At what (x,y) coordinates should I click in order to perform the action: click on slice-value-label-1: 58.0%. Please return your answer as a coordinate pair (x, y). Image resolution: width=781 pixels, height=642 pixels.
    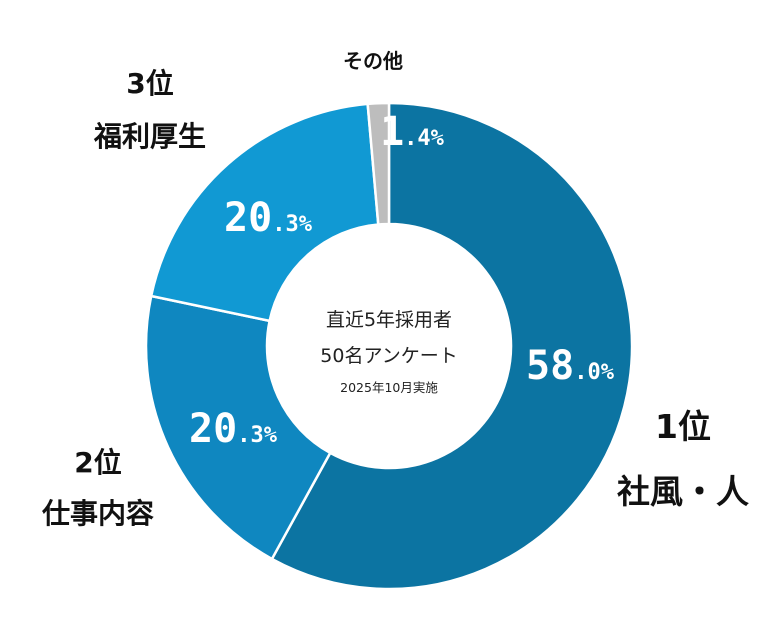
    Looking at the image, I should click on (570, 366).